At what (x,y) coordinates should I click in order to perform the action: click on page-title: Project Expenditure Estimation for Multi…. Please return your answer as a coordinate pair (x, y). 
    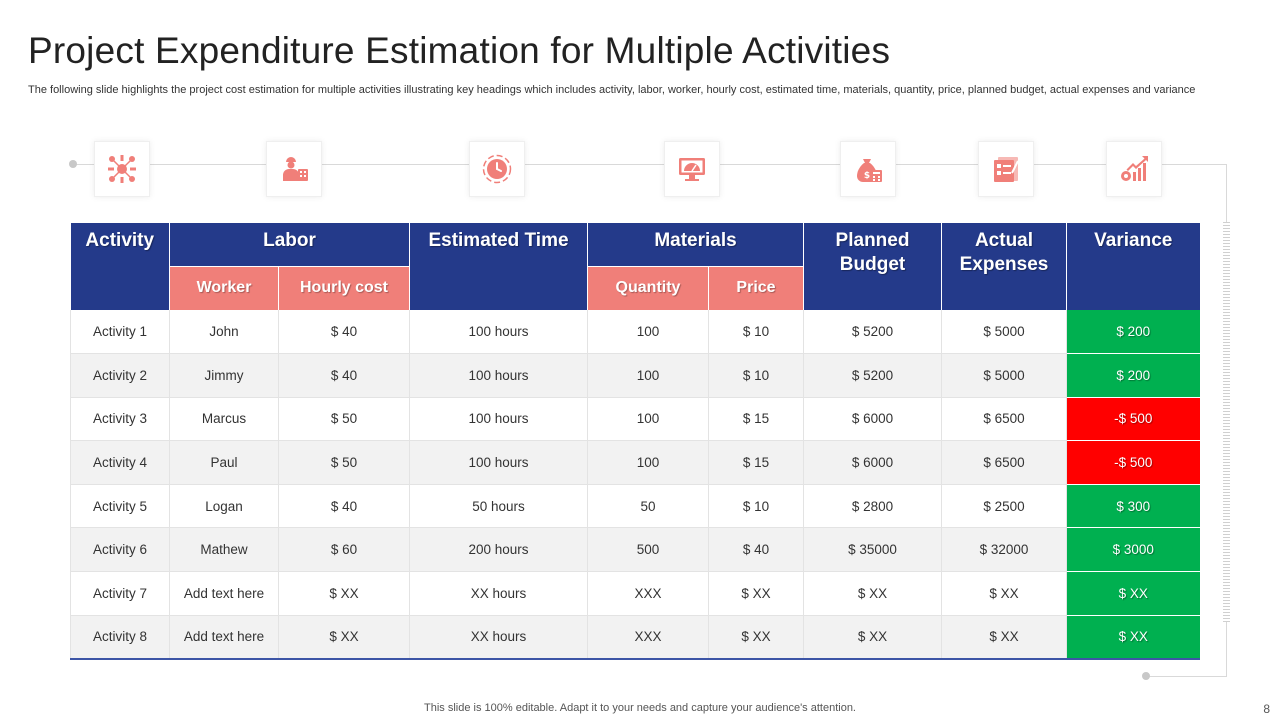
    Looking at the image, I should click on (459, 50).